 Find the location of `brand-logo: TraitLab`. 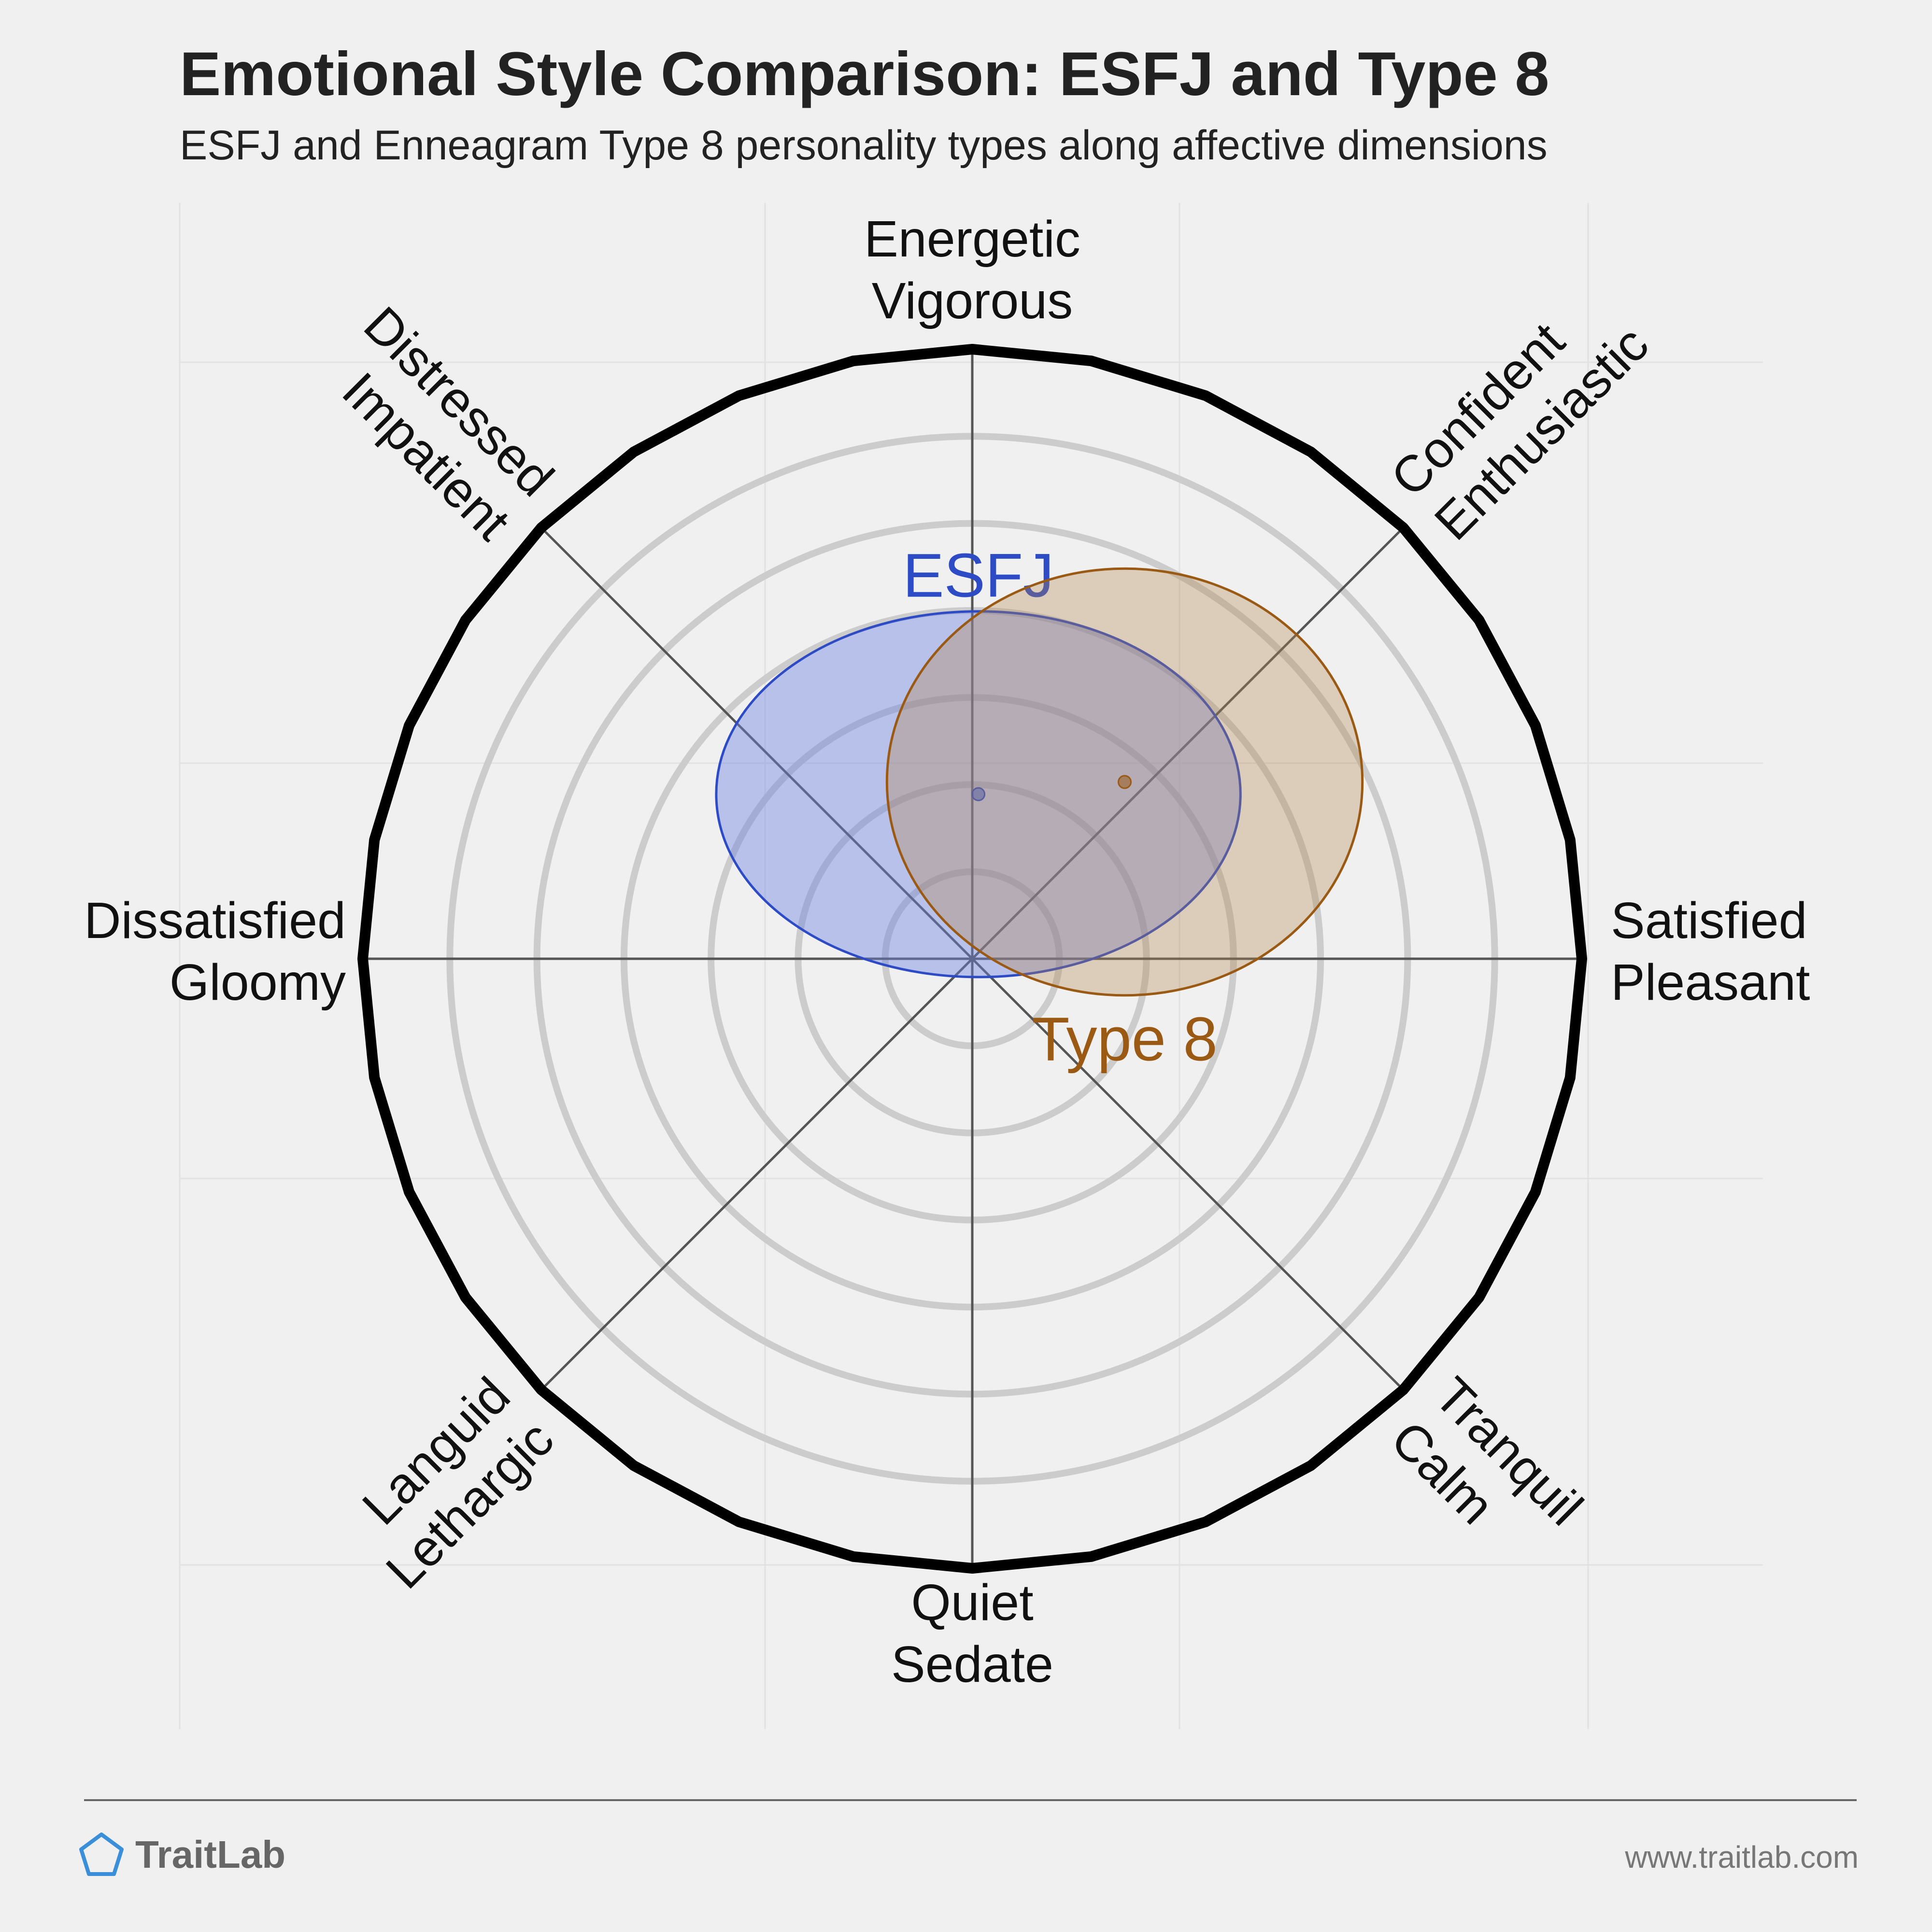

brand-logo: TraitLab is located at coordinates (181, 1855).